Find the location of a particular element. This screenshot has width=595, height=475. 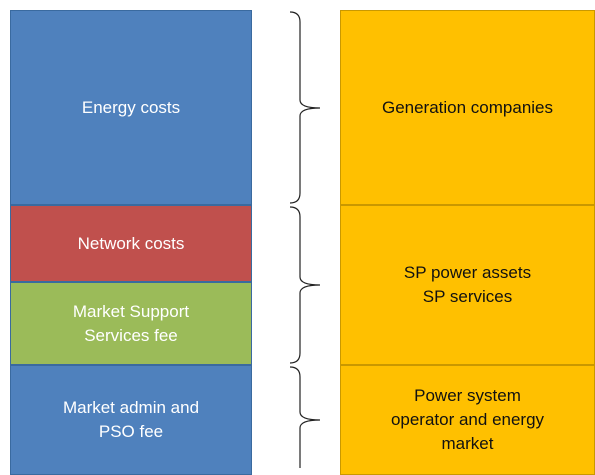

block-text: Services fee is located at coordinates (131, 335).